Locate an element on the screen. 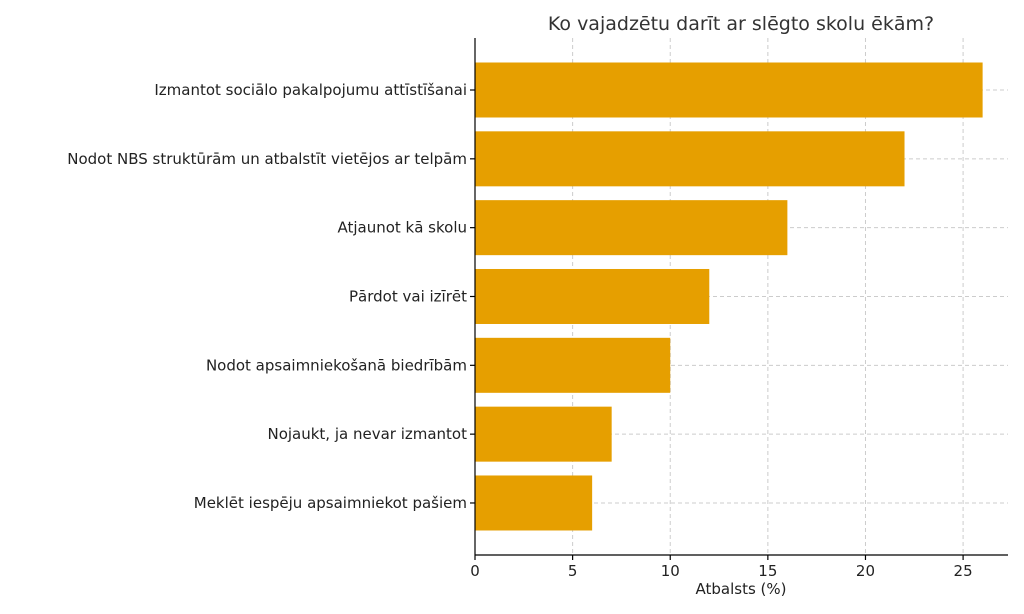 The image size is (1024, 614). category-label: Nodot apsaimniekošanā biedrībām is located at coordinates (336, 365).